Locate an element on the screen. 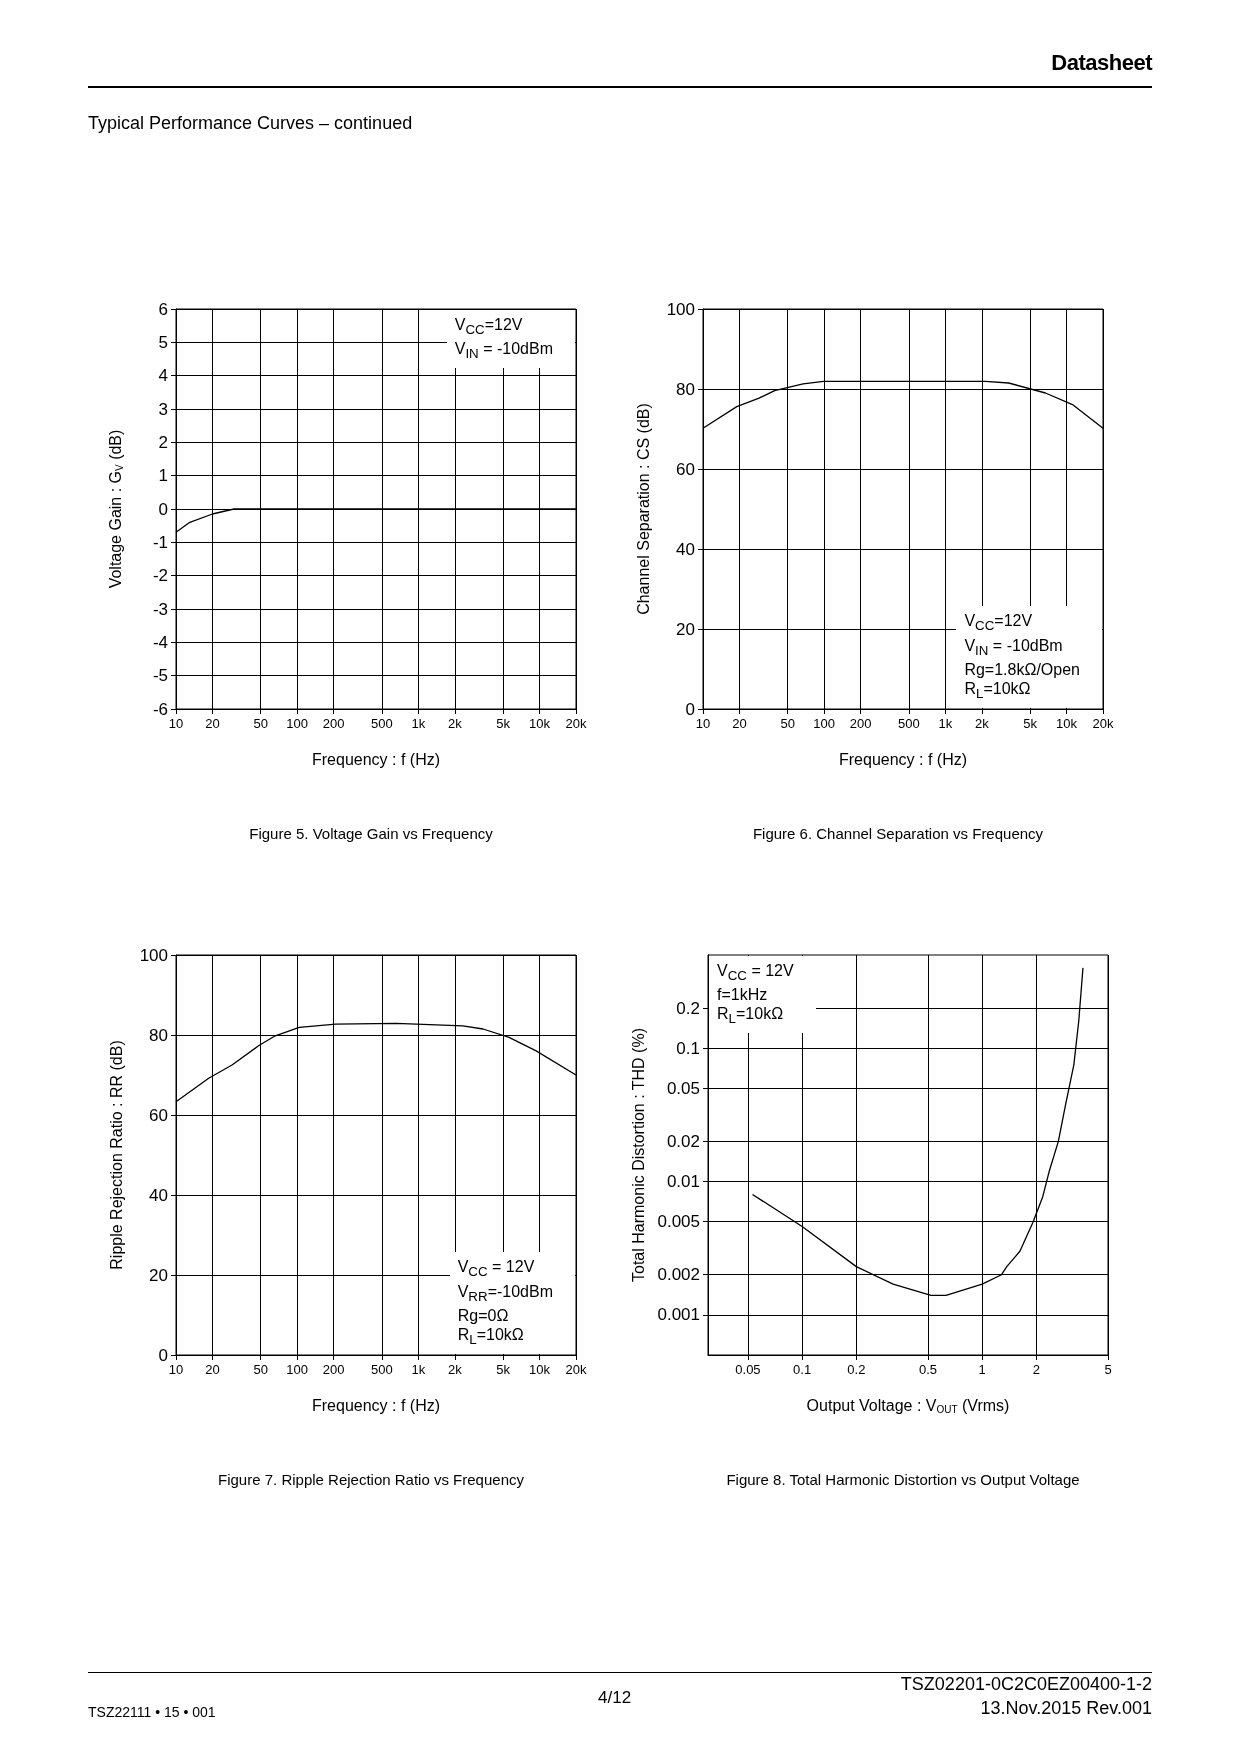 This screenshot has width=1240, height=1754. text: V$_{CC}$=12V V$_{IN}$ = -10dBm is located at coordinates (503, 339).